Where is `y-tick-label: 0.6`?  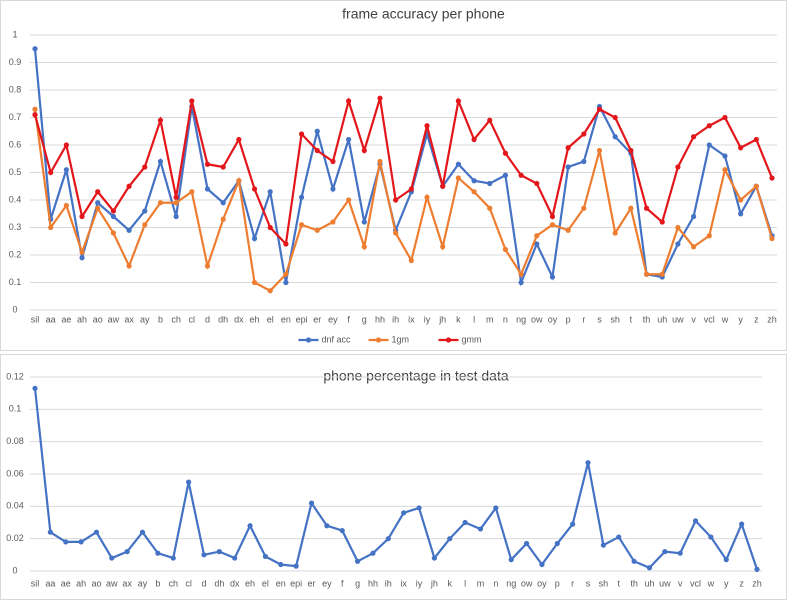
y-tick-label: 0.6 is located at coordinates (15, 144).